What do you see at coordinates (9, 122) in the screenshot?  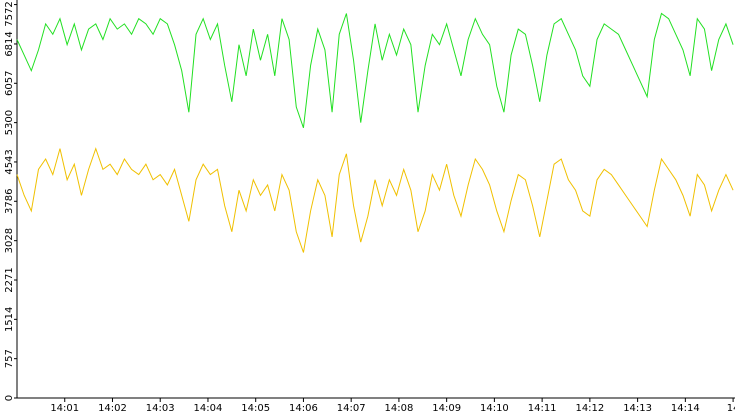 I see `y-tick-label: 5300` at bounding box center [9, 122].